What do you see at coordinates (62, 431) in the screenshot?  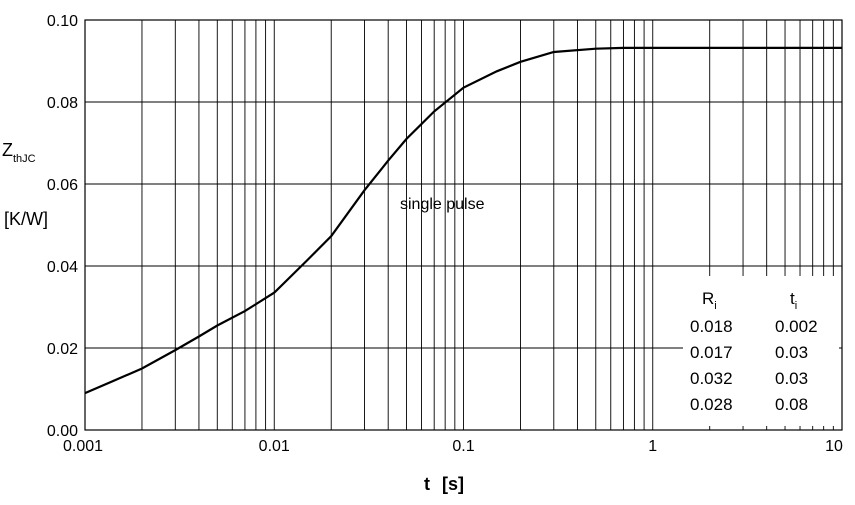 I see `y-tick-label: 0.00` at bounding box center [62, 431].